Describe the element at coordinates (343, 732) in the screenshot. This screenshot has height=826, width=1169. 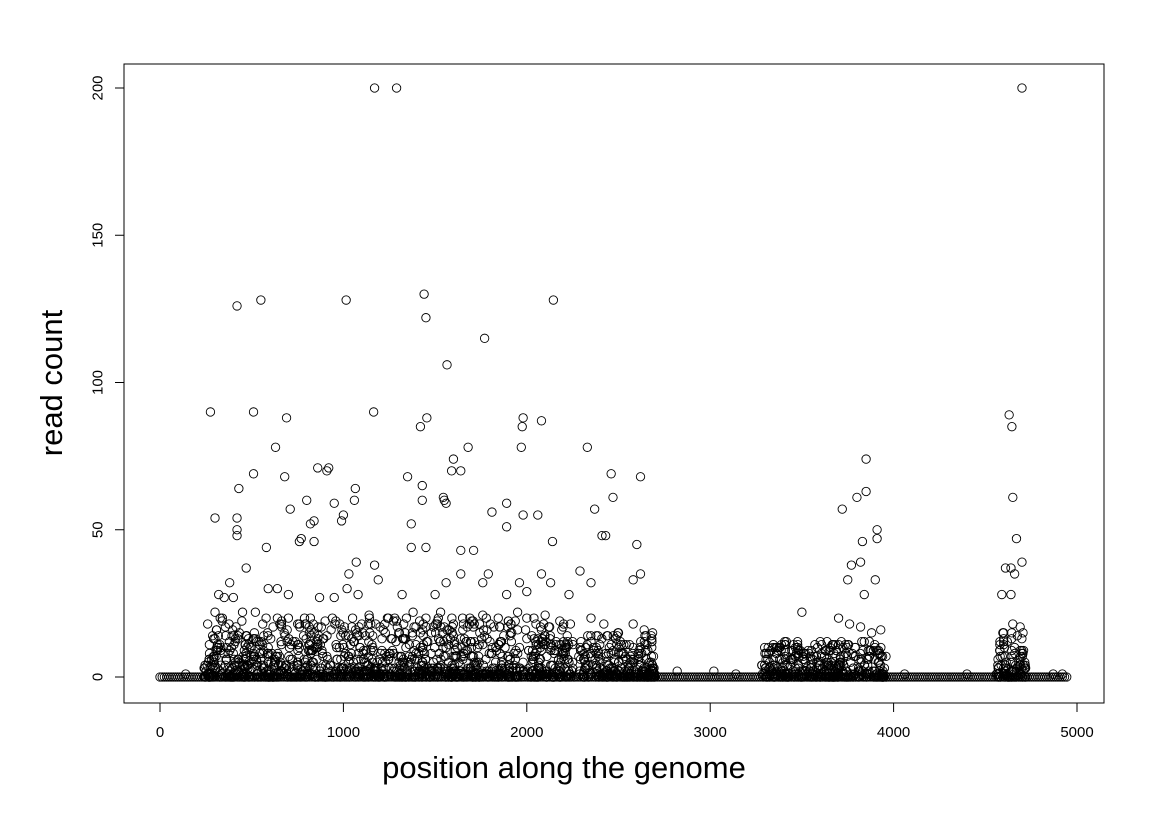
I see `x-tick-label: 1000` at that location.